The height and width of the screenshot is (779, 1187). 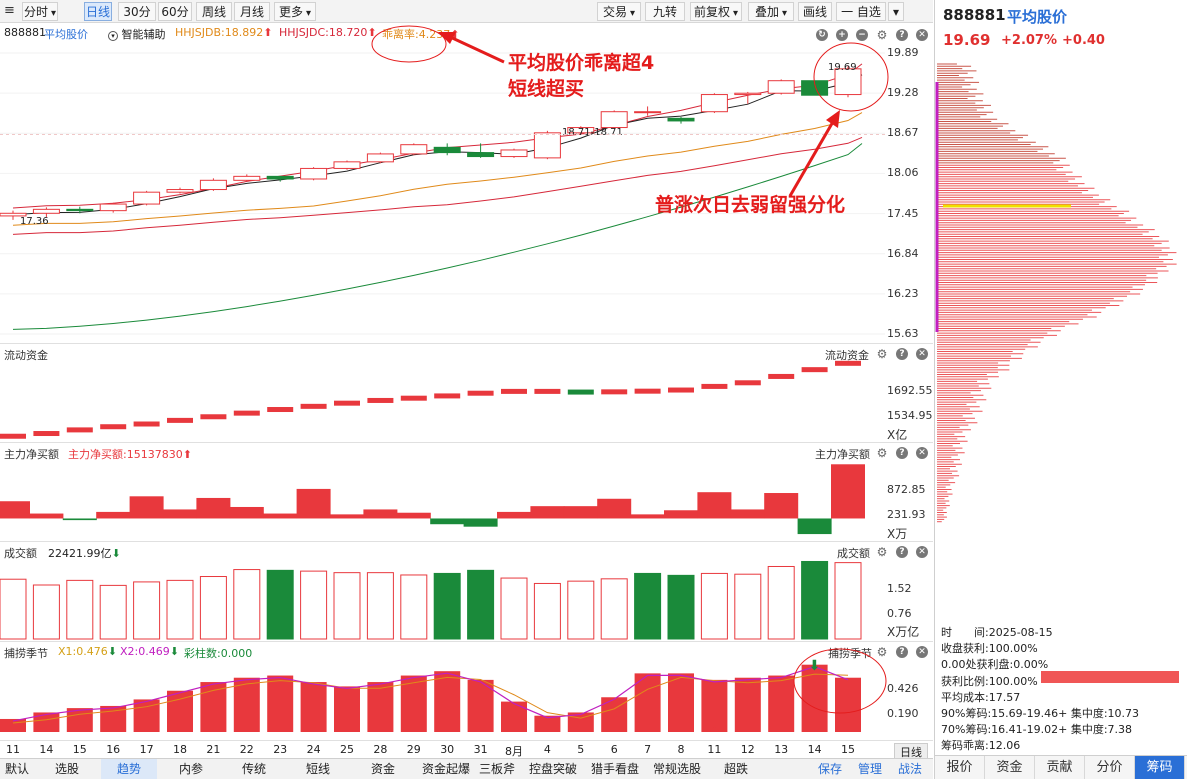 I want to click on toolbar-right-tab-1: 九转, so click(x=665, y=11).